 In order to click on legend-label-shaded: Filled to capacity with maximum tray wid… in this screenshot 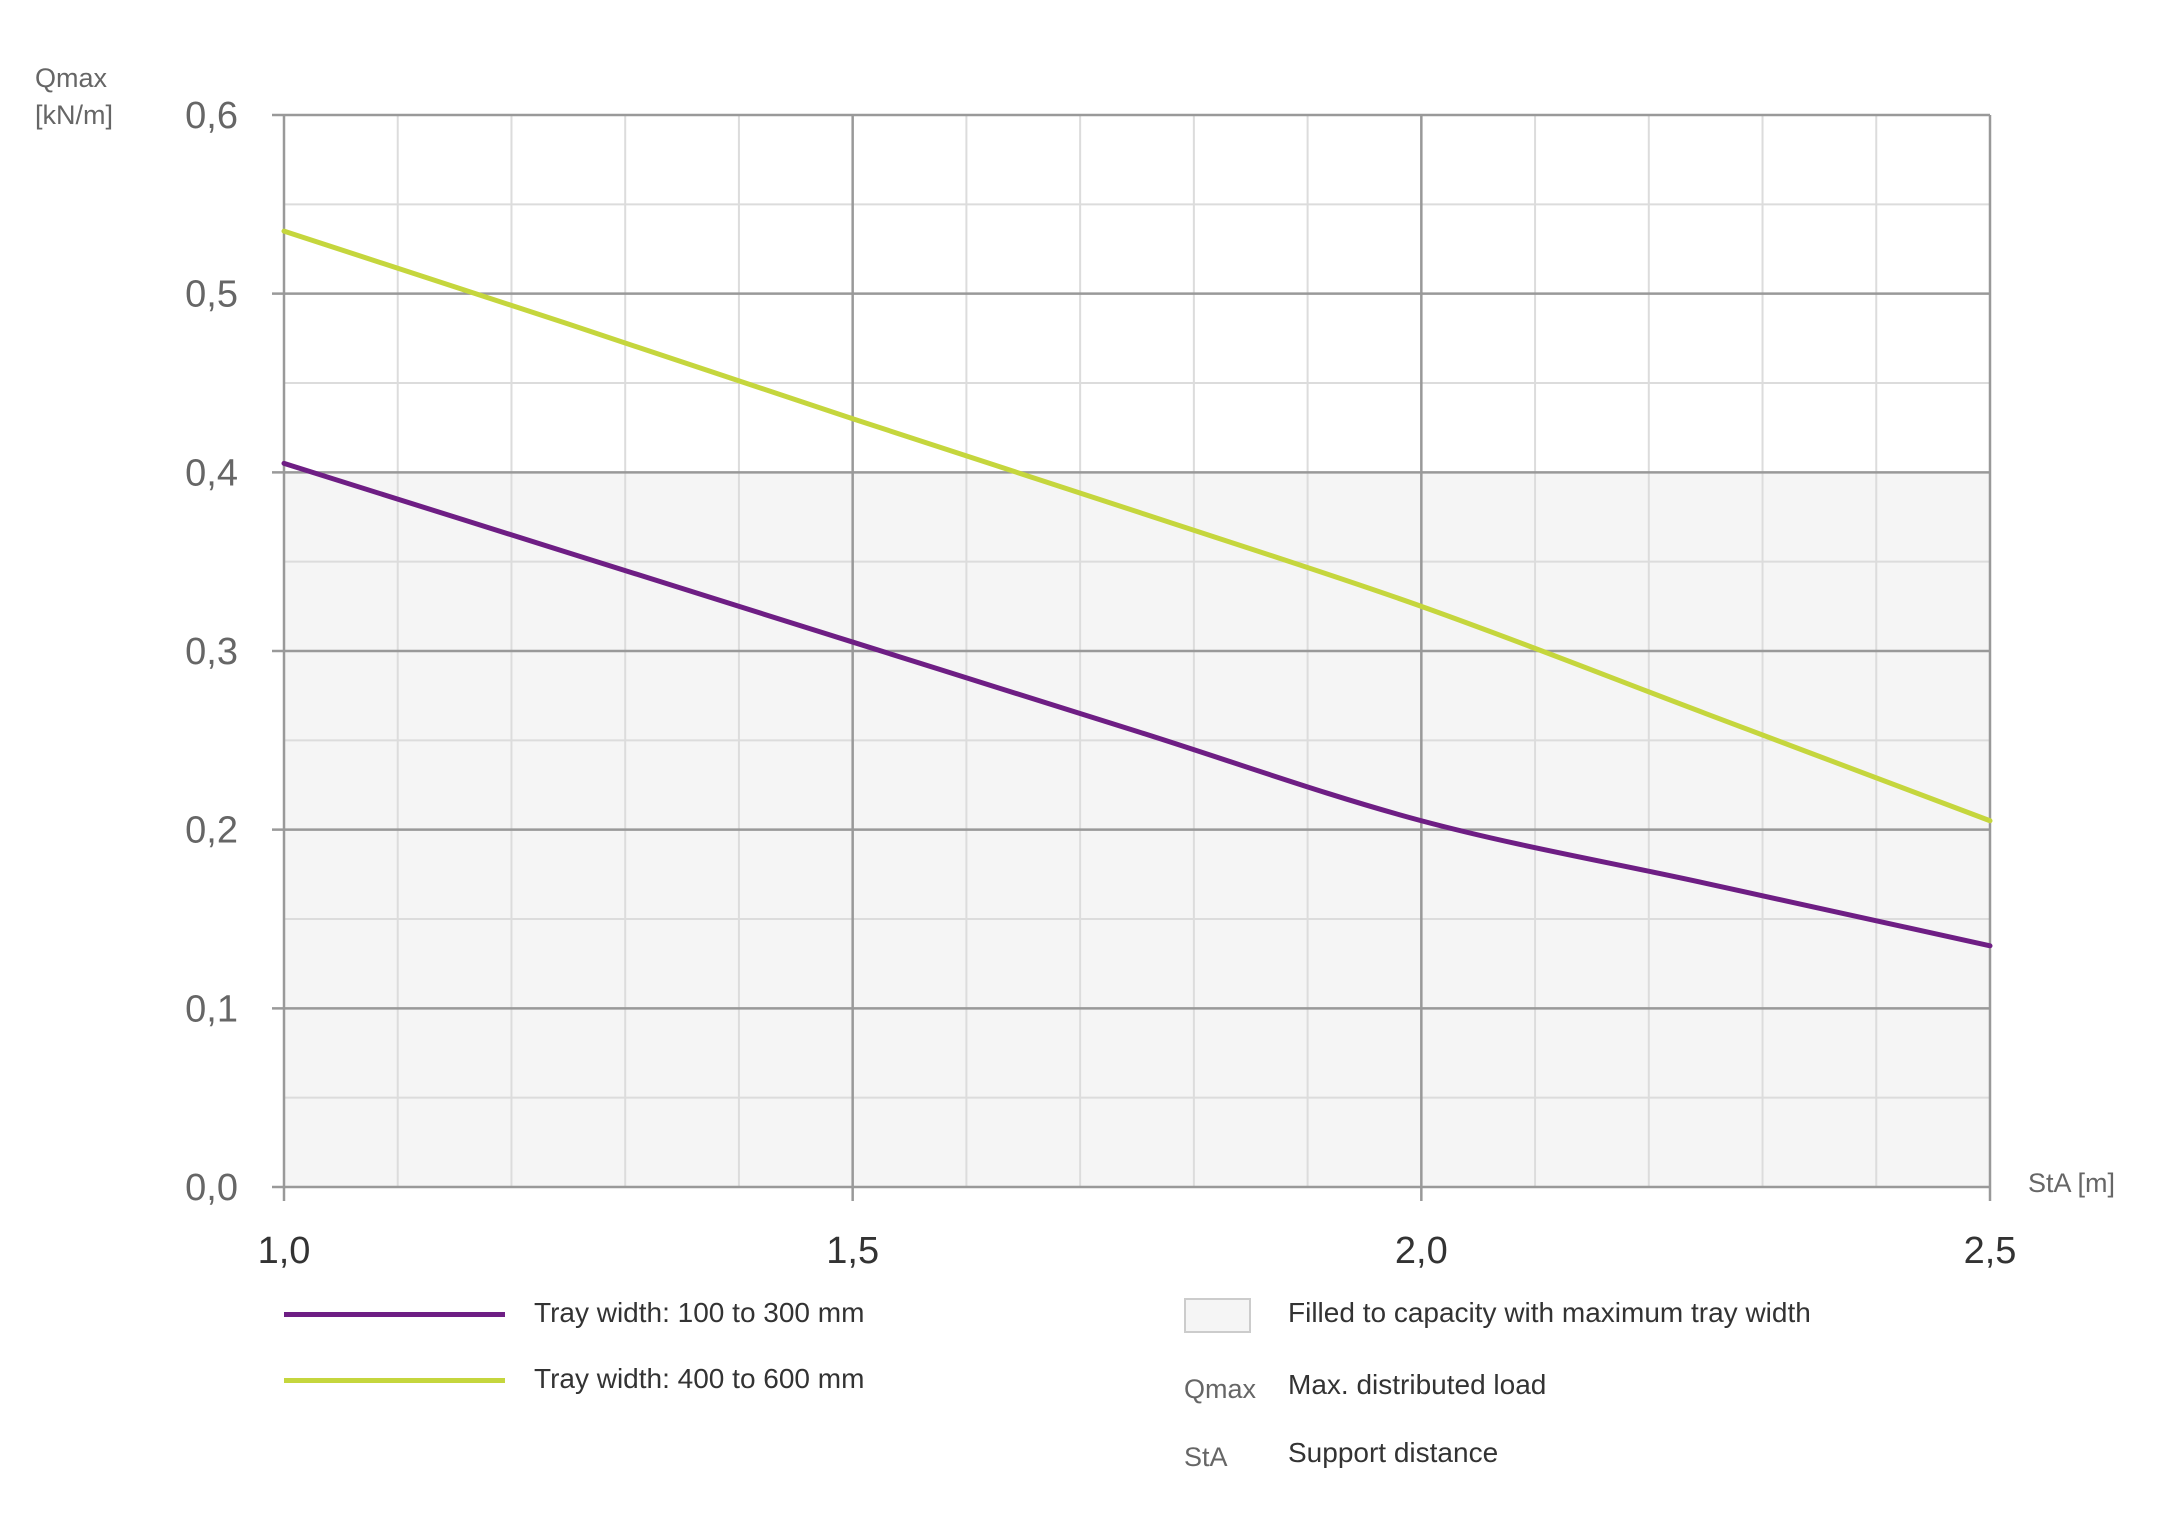, I will do `click(1549, 1312)`.